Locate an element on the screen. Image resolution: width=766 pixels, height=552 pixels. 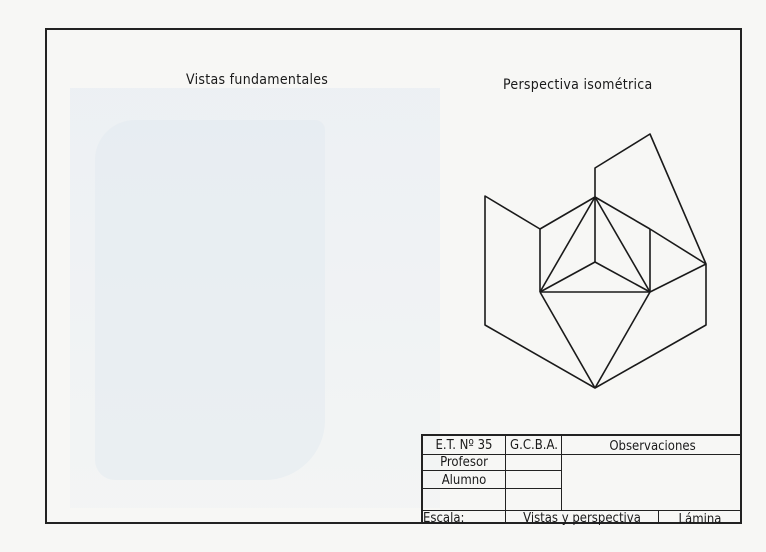
school-label: E.T. Nº 35 is located at coordinates (464, 445).